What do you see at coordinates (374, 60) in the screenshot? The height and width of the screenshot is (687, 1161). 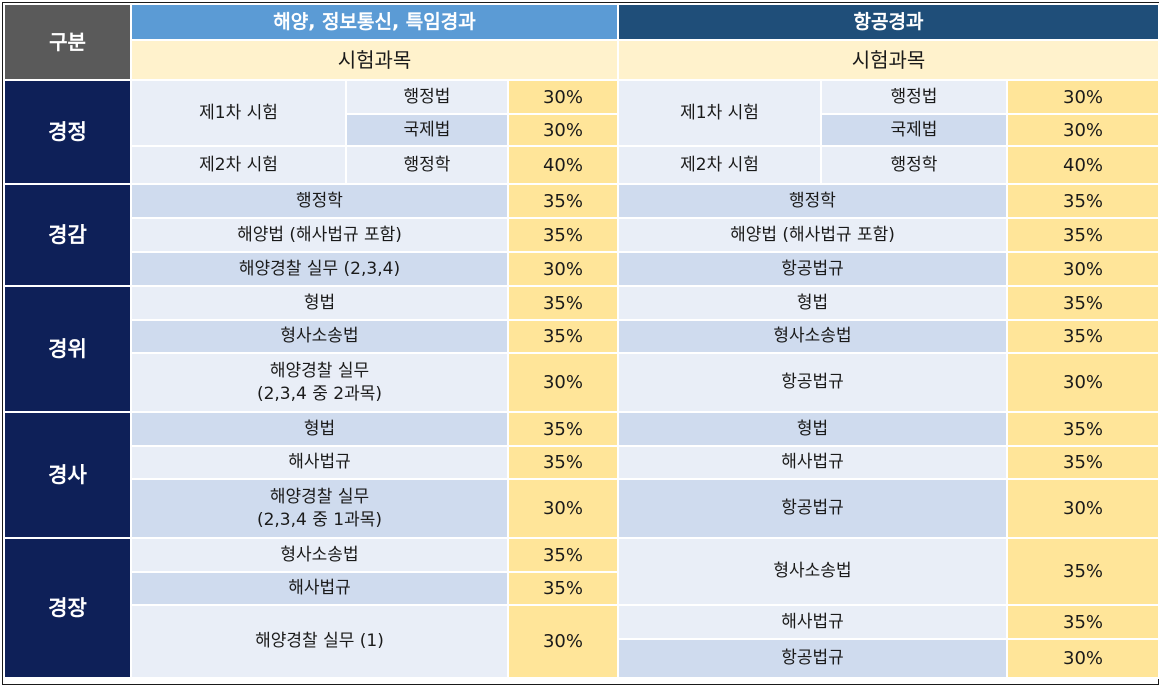 I see `header-sea-subjects: 시험과목` at bounding box center [374, 60].